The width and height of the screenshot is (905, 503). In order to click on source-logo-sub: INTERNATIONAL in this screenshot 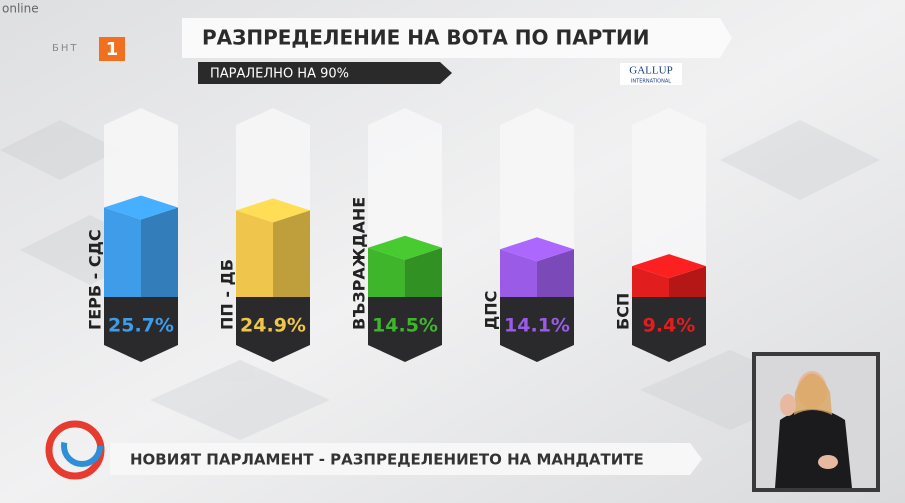, I will do `click(651, 82)`.